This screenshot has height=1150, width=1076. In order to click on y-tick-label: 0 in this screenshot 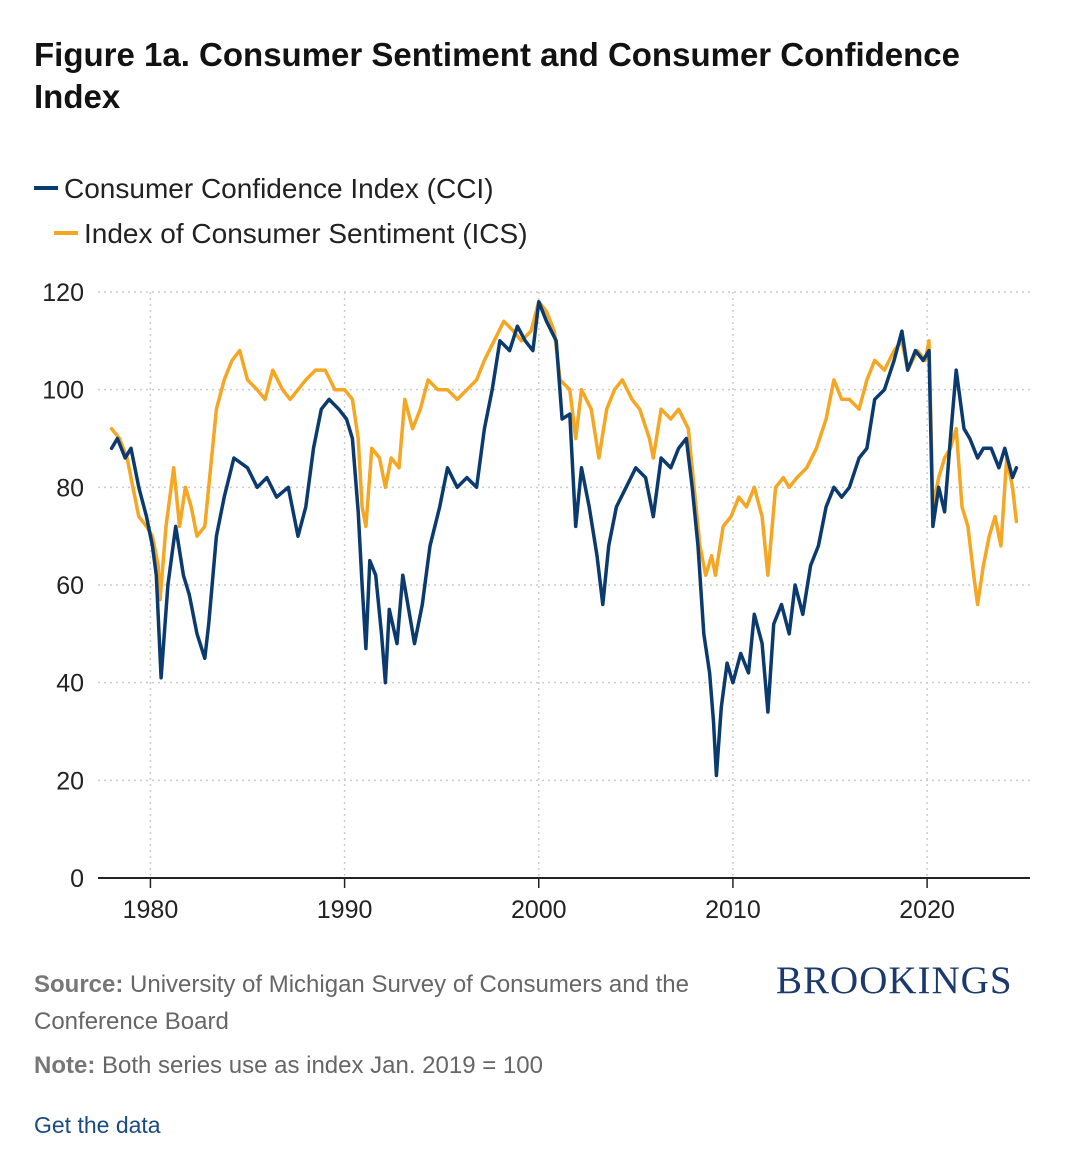, I will do `click(77, 879)`.